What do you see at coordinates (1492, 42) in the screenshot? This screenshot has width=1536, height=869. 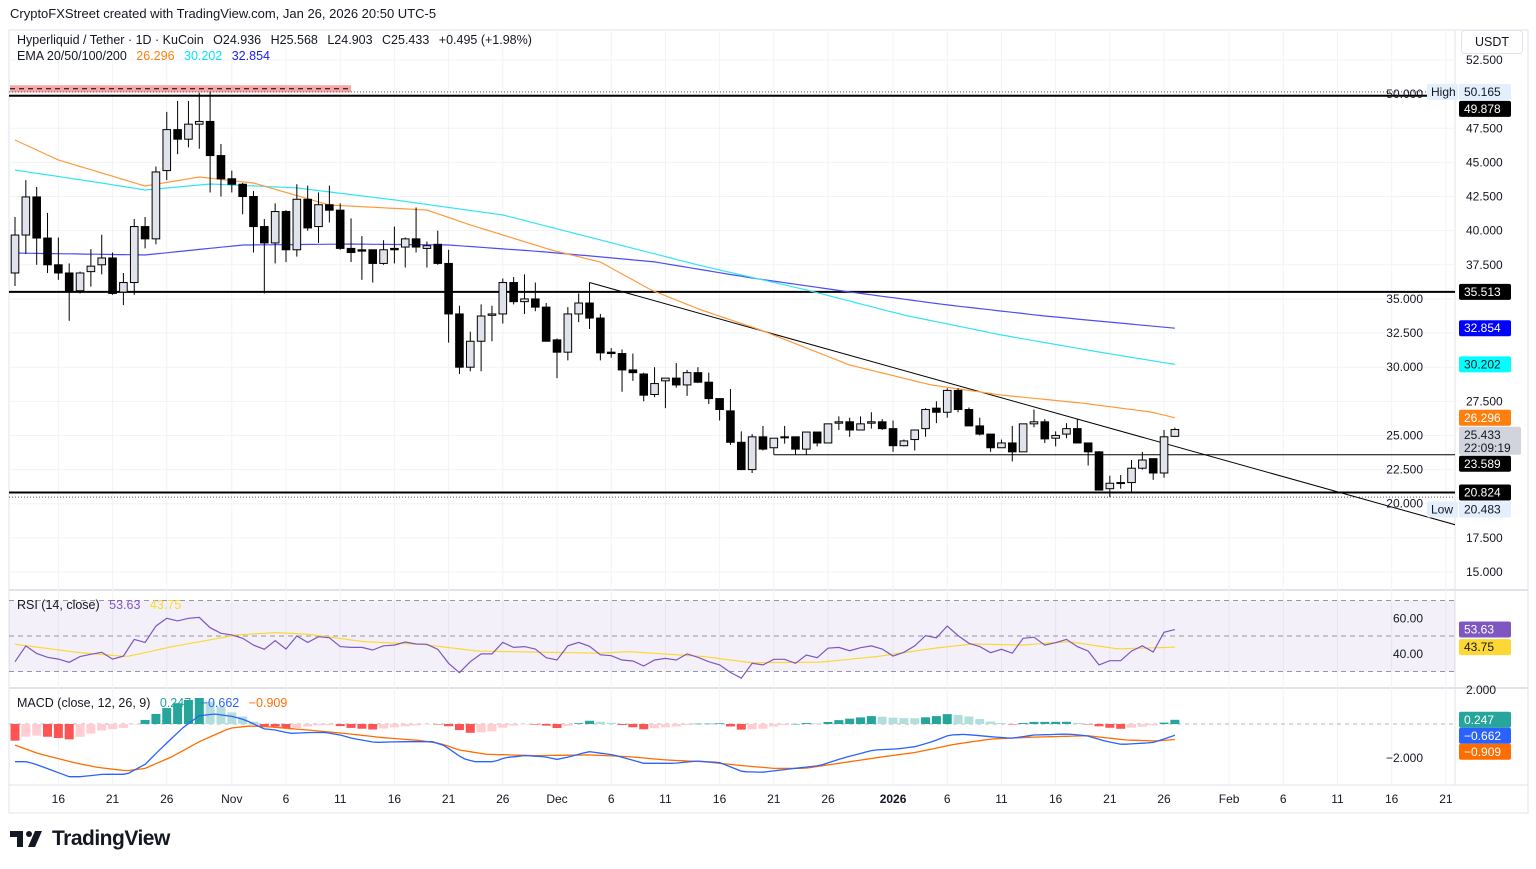 I see `currency-button: USDT` at bounding box center [1492, 42].